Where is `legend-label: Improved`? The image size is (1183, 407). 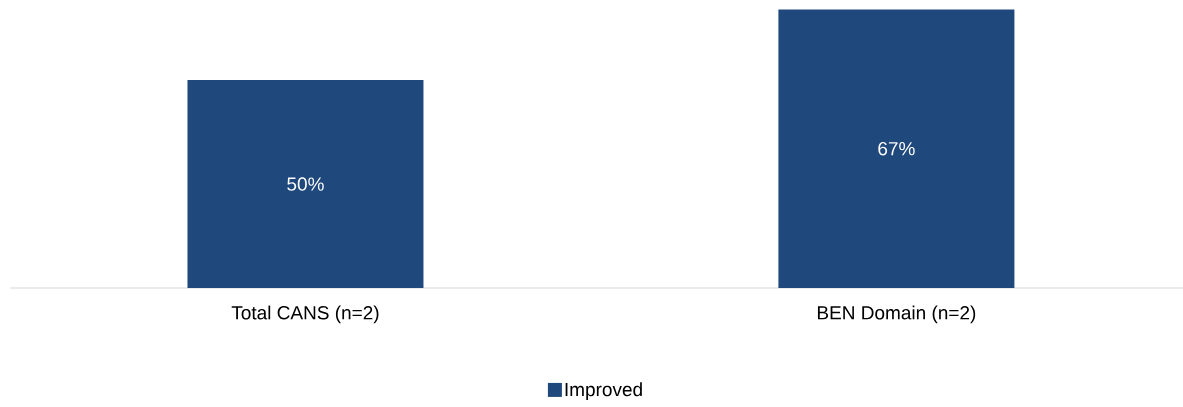 legend-label: Improved is located at coordinates (603, 391).